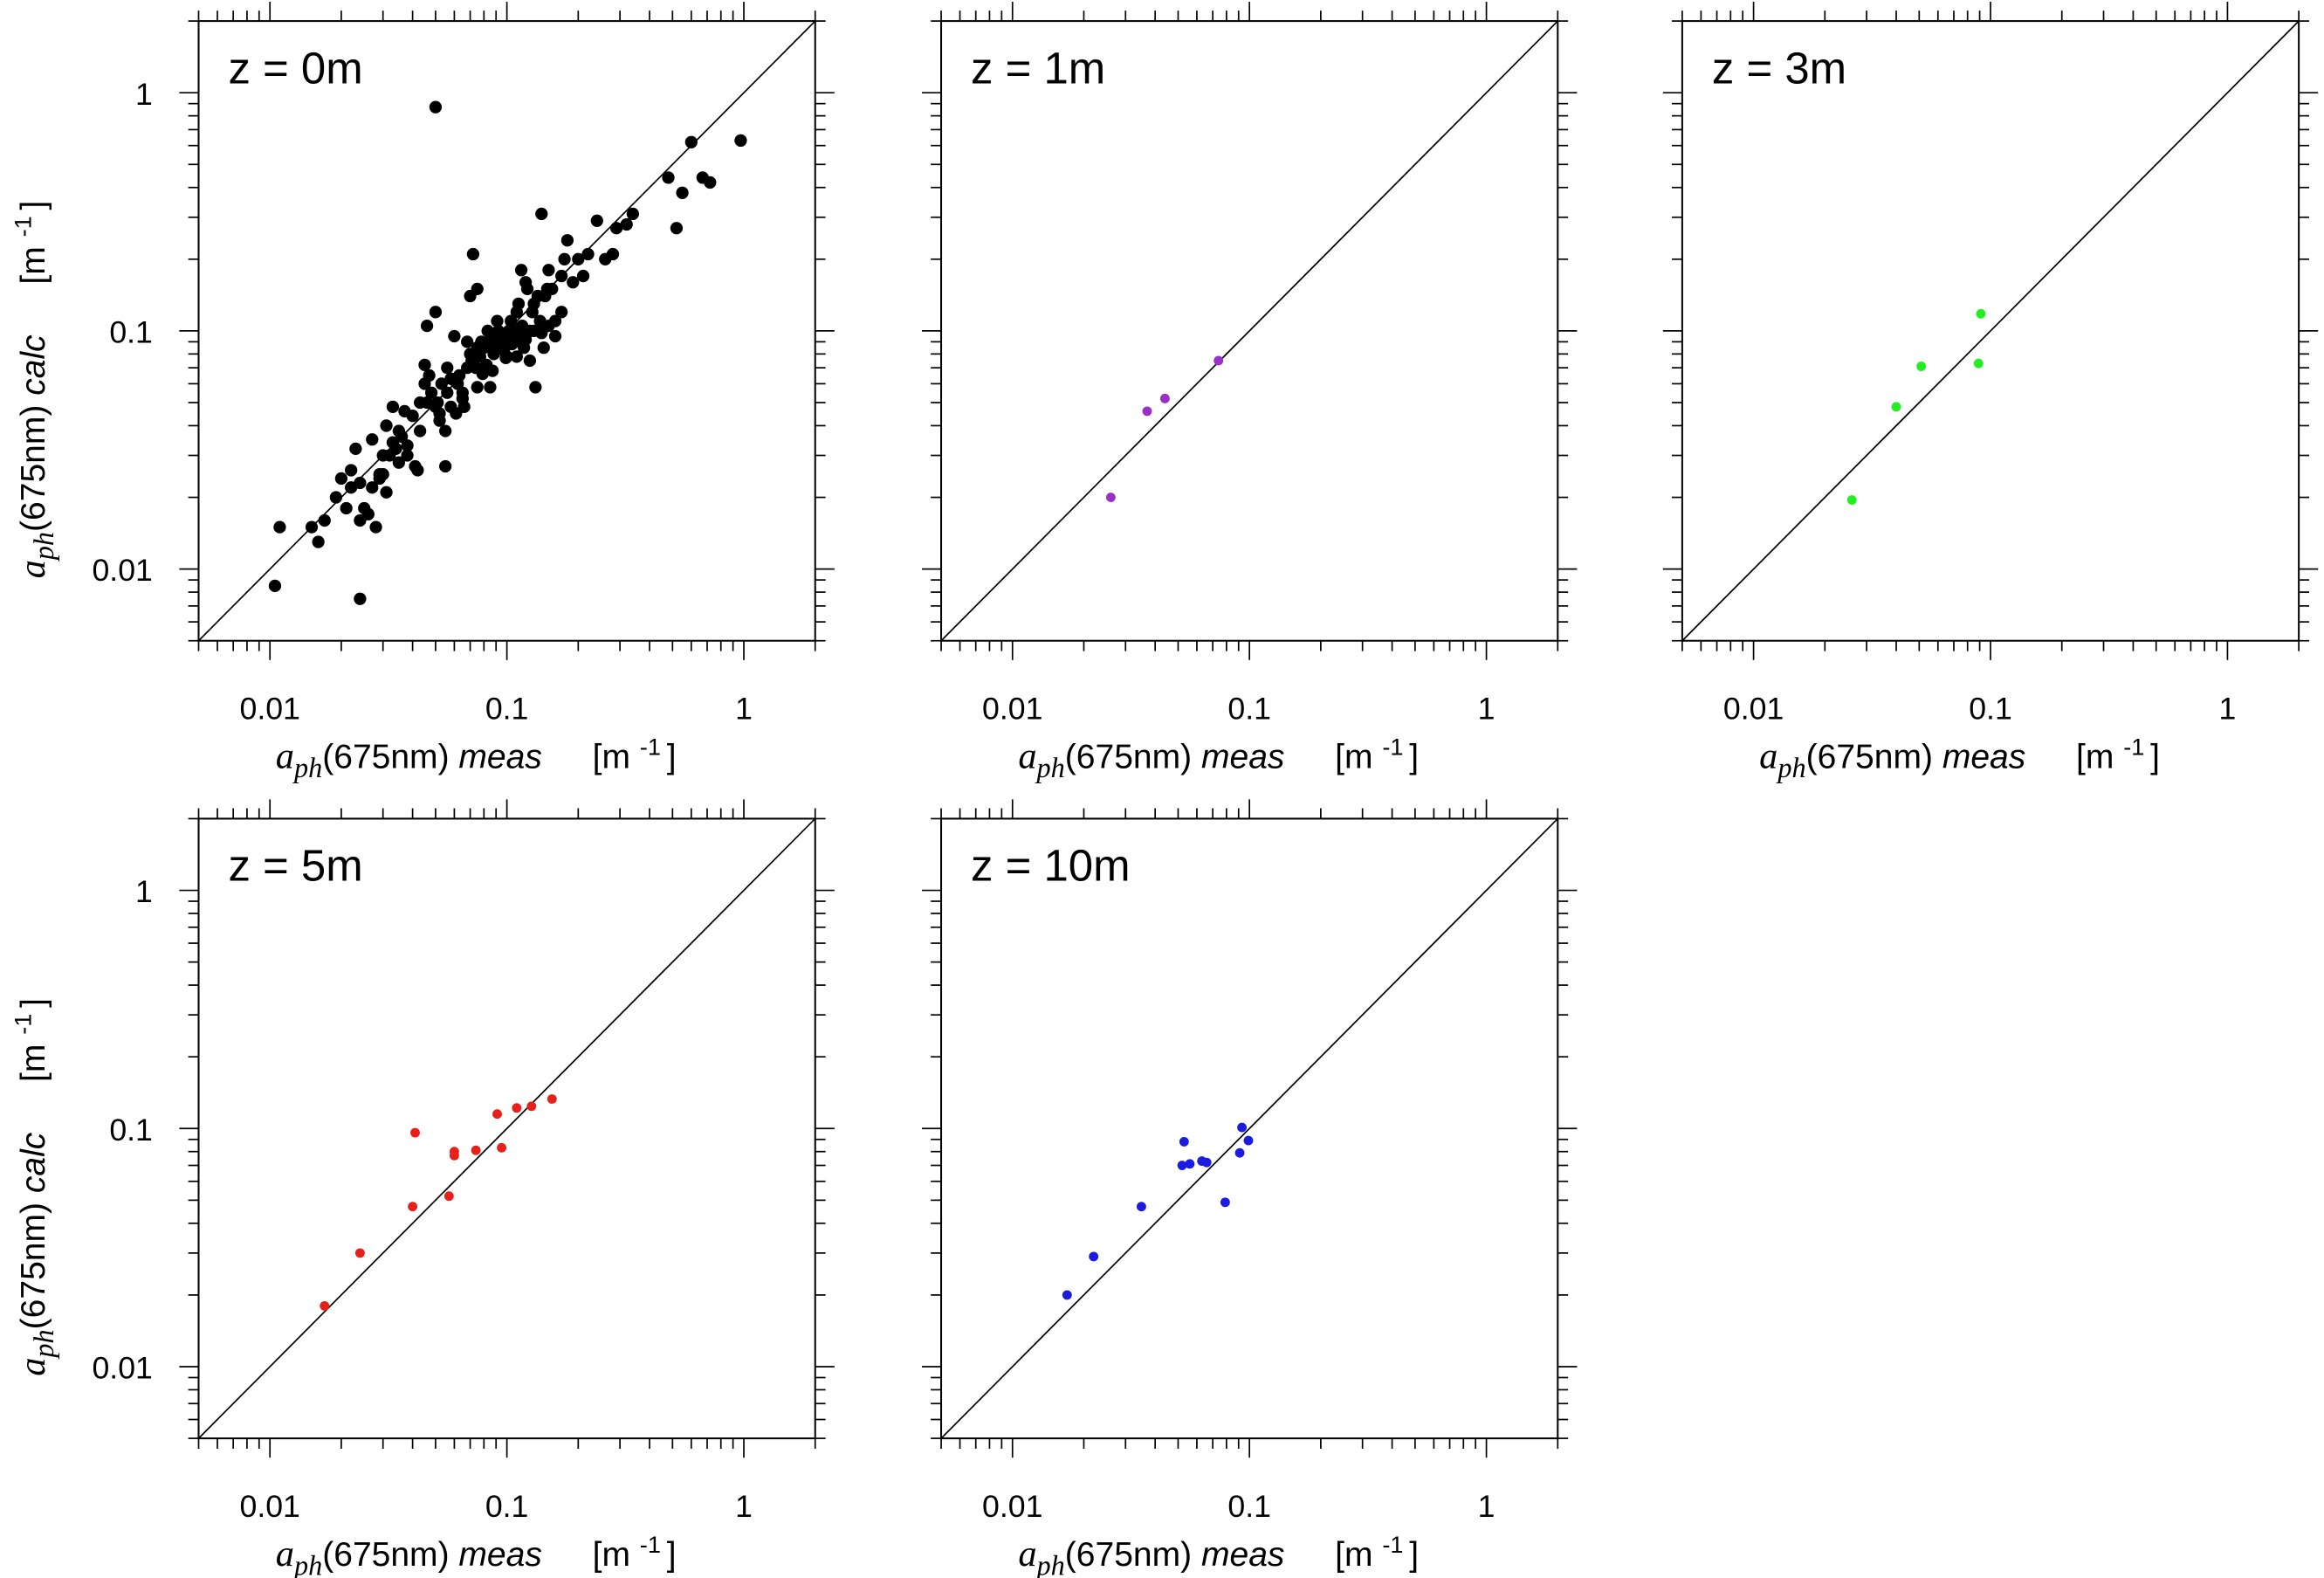 Image resolution: width=2324 pixels, height=1578 pixels. What do you see at coordinates (35, 390) in the screenshot?
I see `y-axis-label: aph(675nm) calc[m -1]` at bounding box center [35, 390].